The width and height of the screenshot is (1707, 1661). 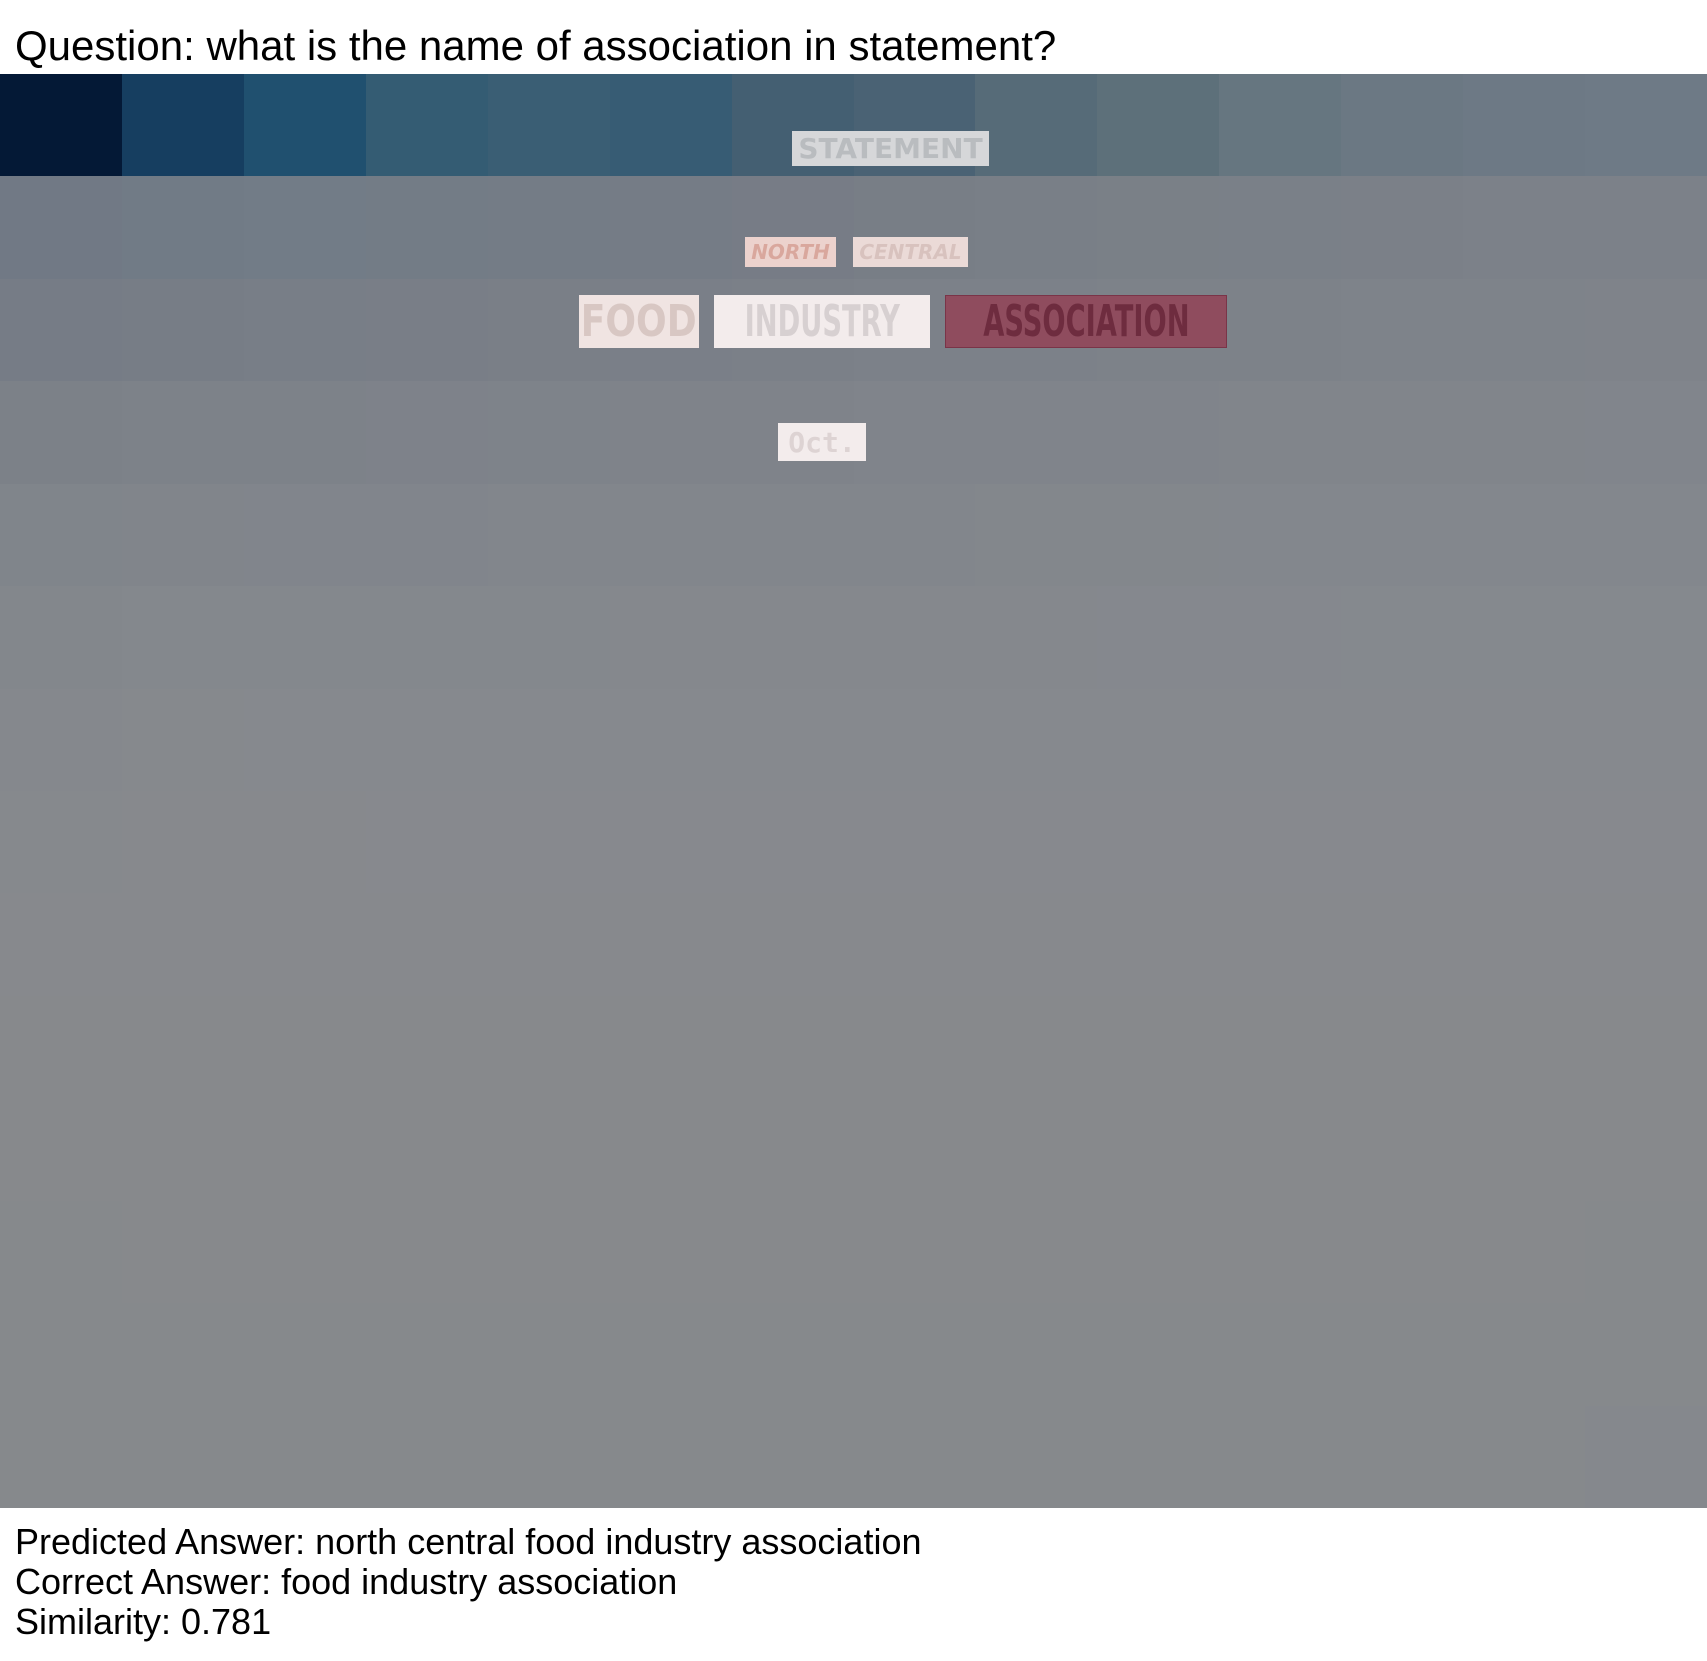 What do you see at coordinates (822, 442) in the screenshot?
I see `word-oct: Oct.` at bounding box center [822, 442].